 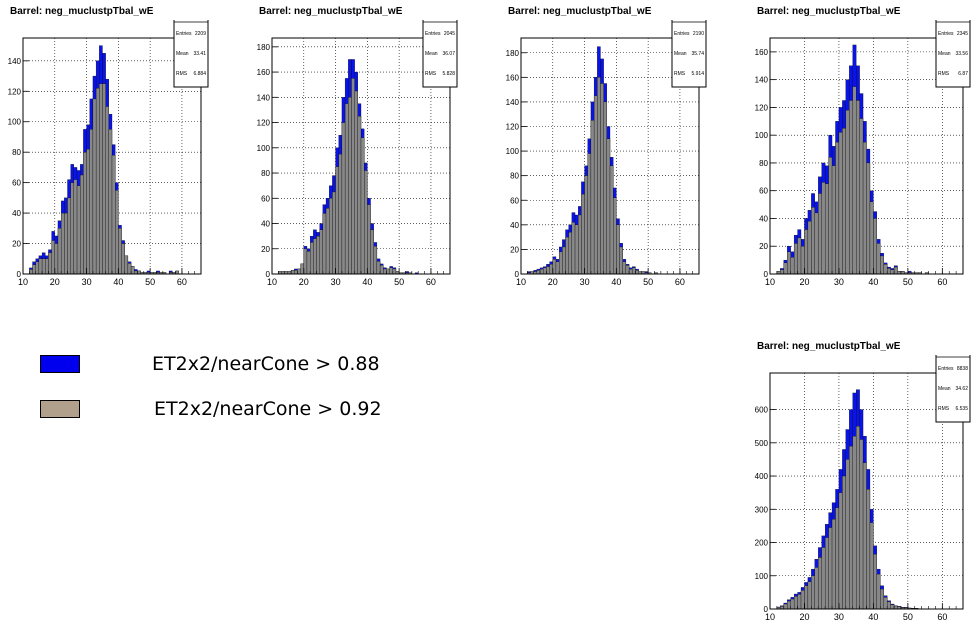 What do you see at coordinates (585, 282) in the screenshot?
I see `x-tick-label: 30` at bounding box center [585, 282].